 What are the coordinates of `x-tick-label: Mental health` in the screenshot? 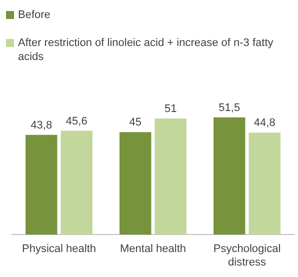 It's located at (153, 249).